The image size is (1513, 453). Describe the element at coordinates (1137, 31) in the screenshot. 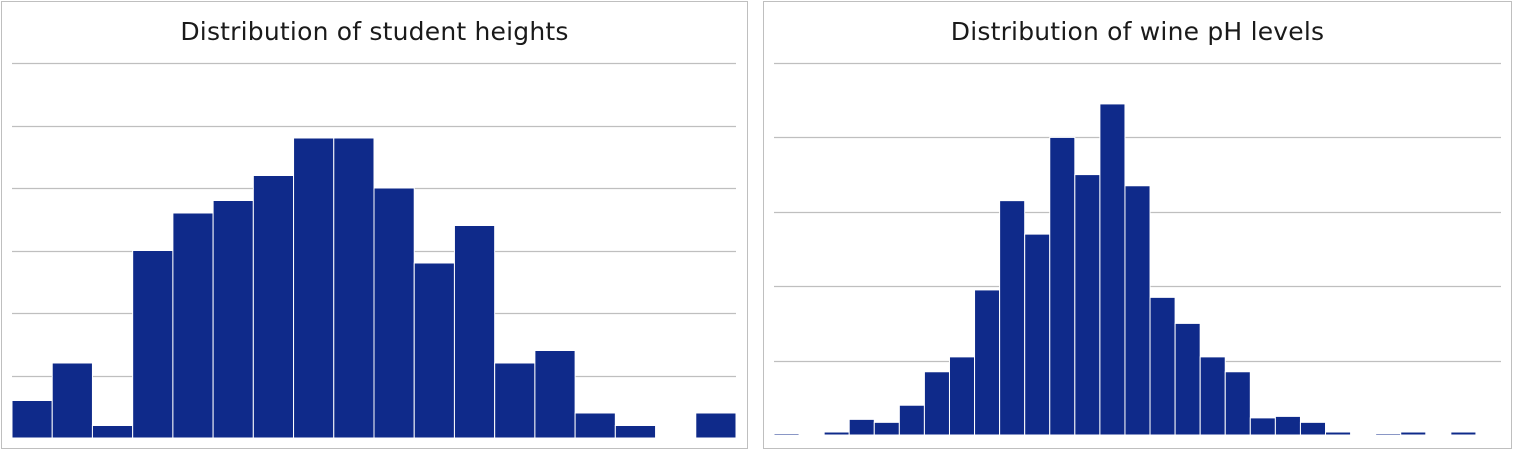

I see `chart-title: Distribution of wine pH levels` at that location.